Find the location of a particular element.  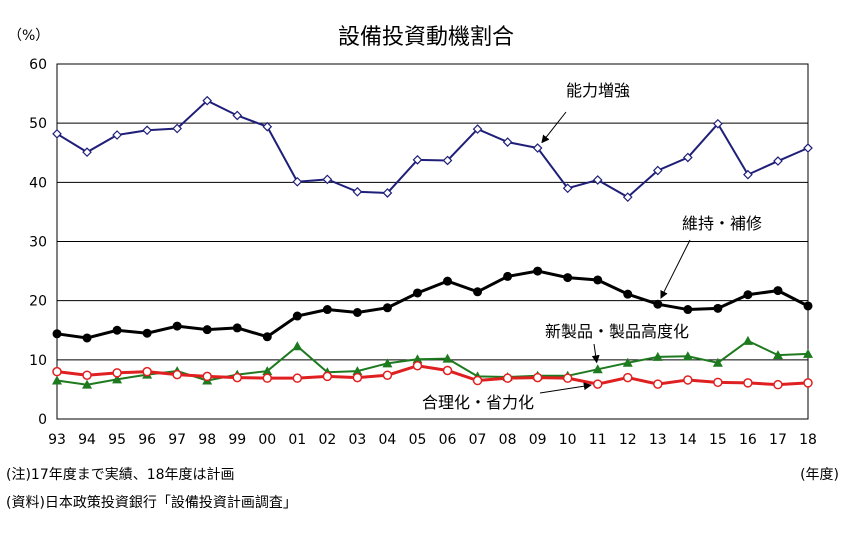

y-tick-label: 30 is located at coordinates (38, 243).